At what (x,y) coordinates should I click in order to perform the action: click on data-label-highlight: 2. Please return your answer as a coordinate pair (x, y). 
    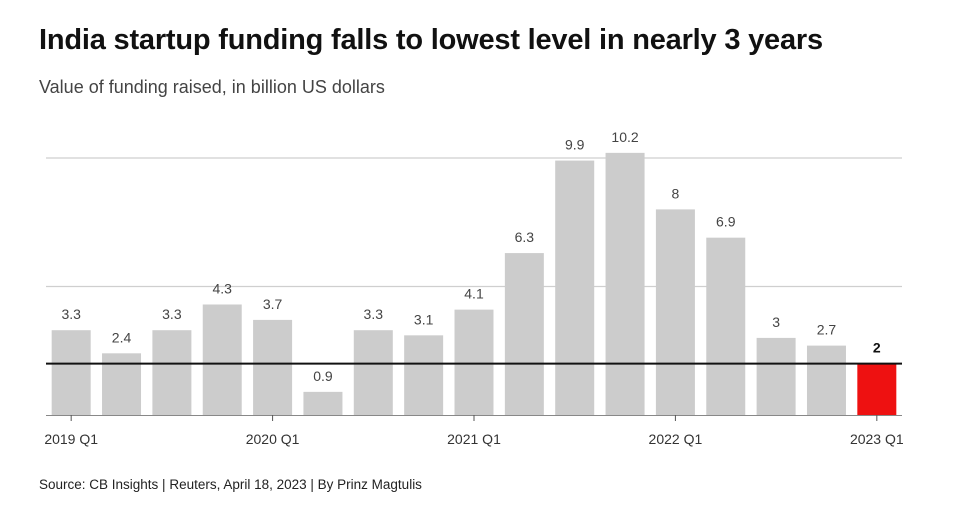
    Looking at the image, I should click on (877, 348).